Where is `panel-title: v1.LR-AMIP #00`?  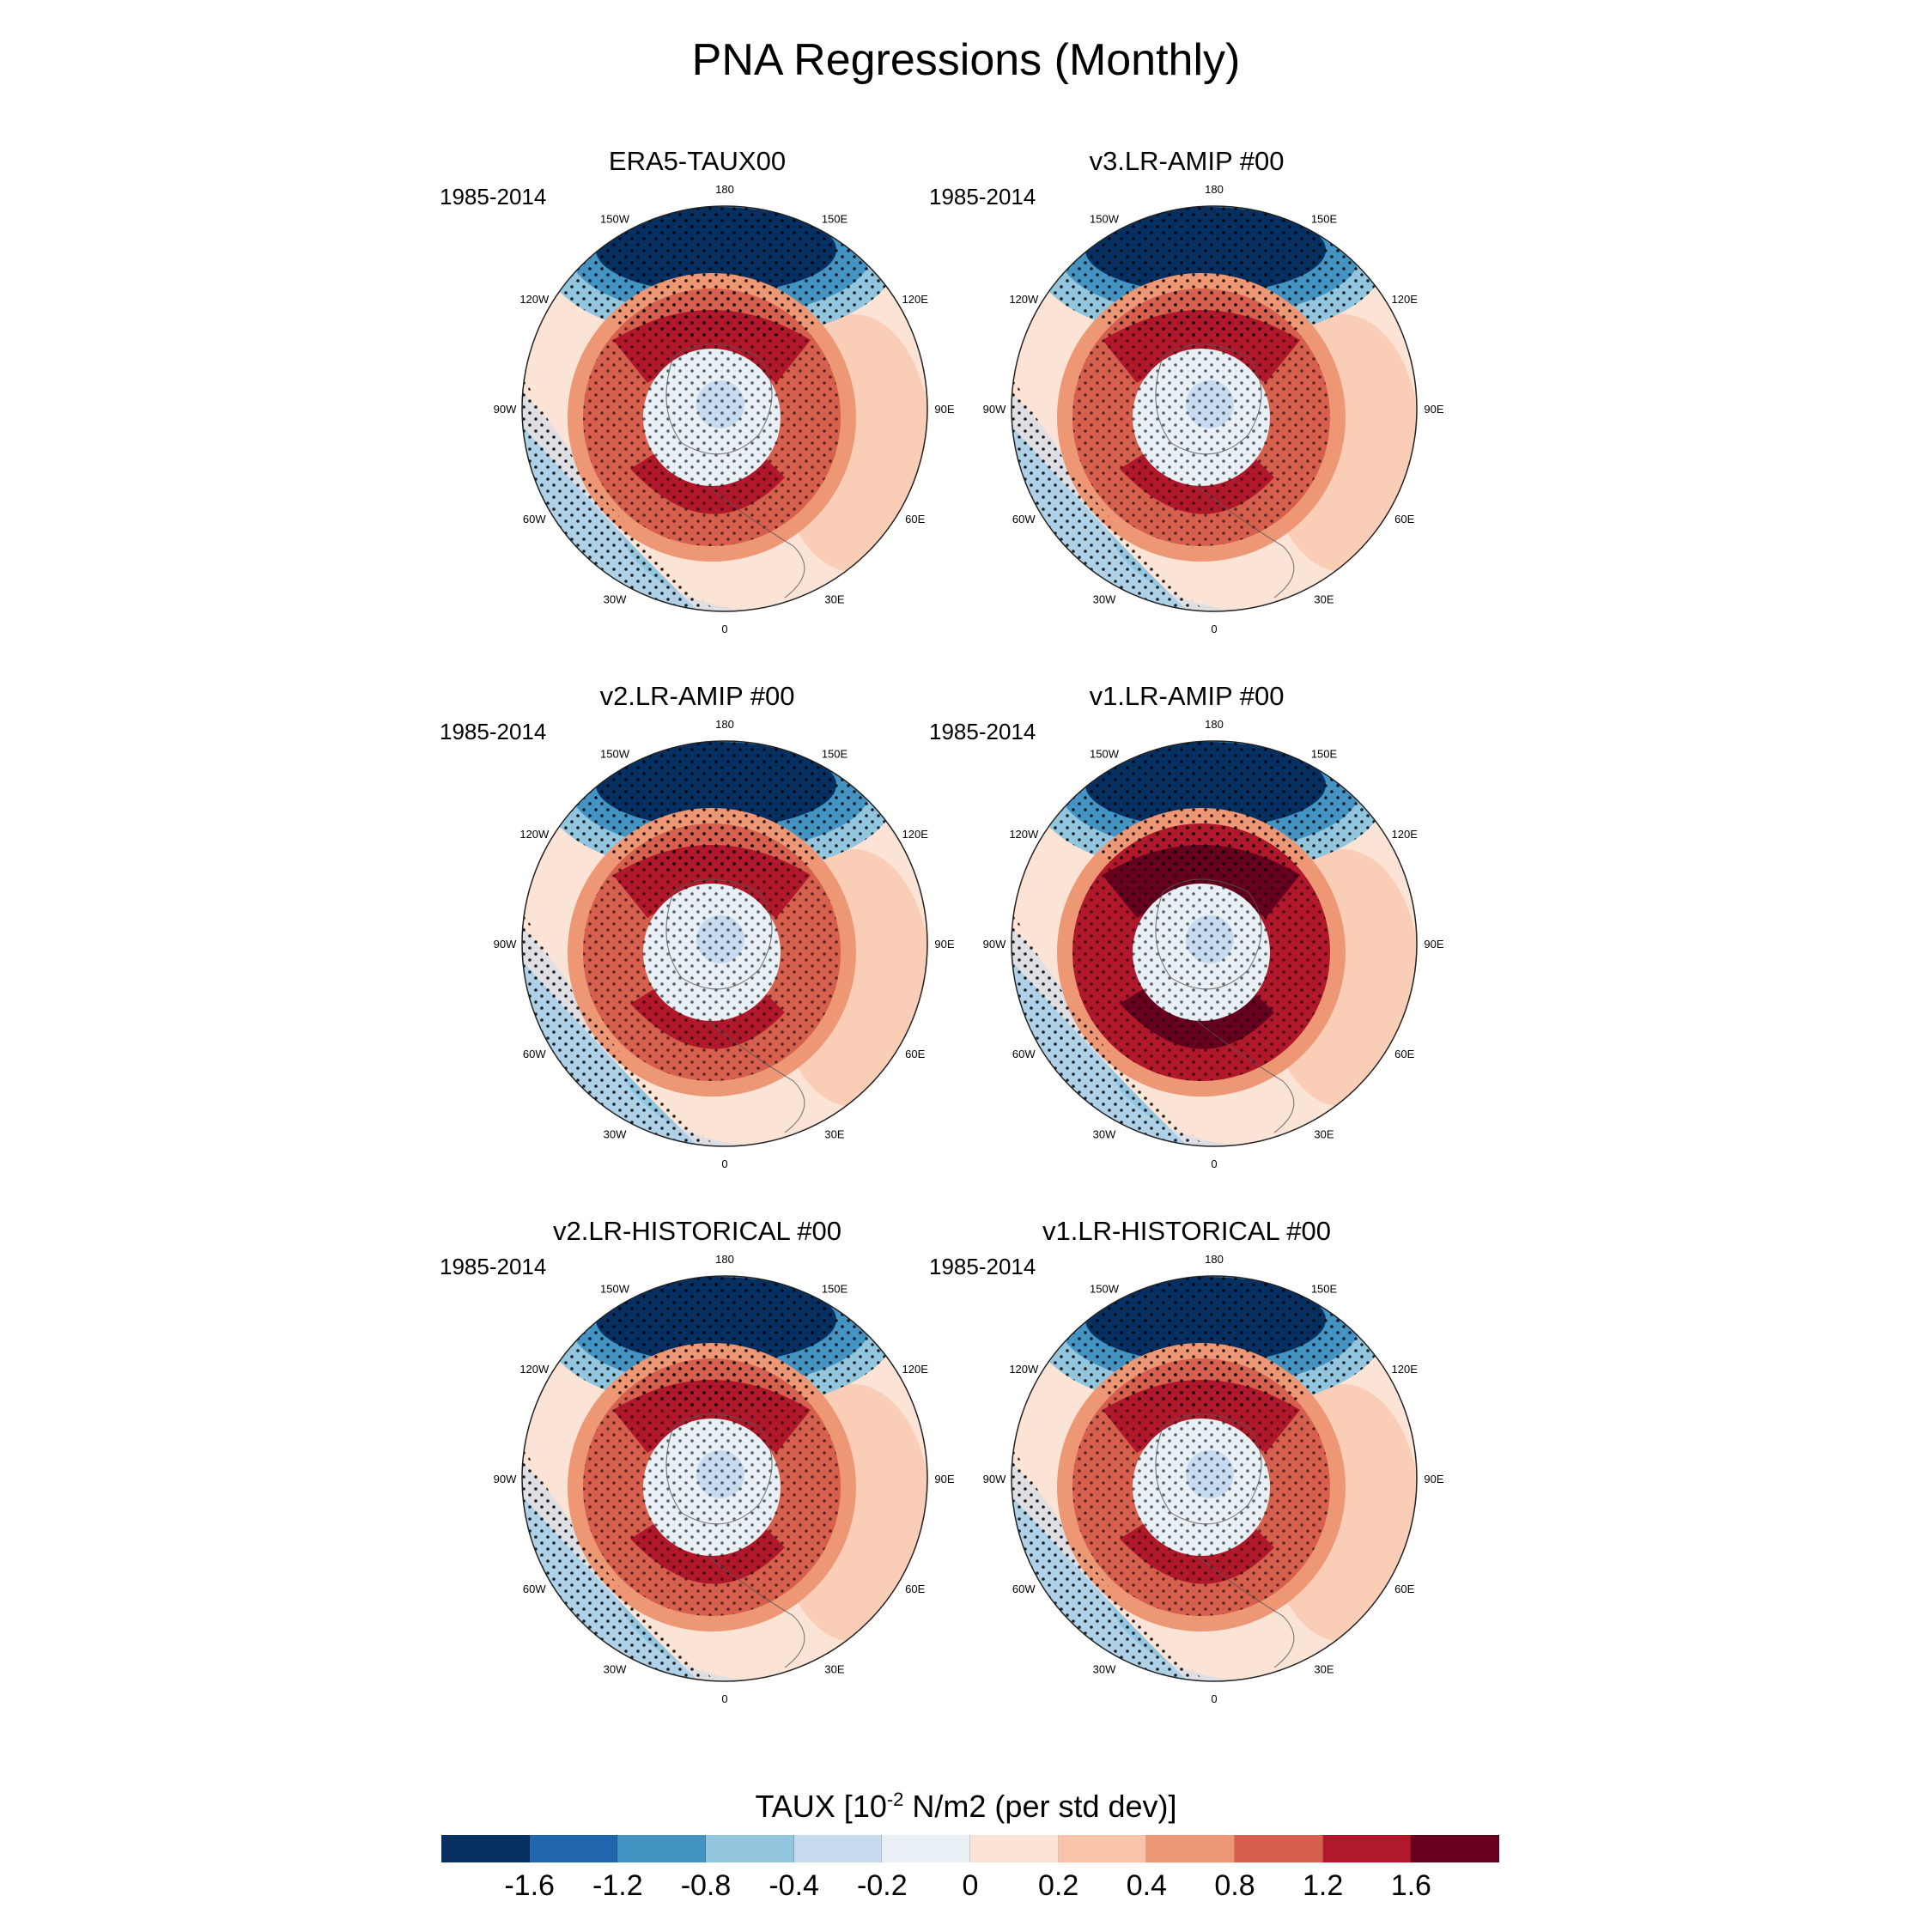
panel-title: v1.LR-AMIP #00 is located at coordinates (1187, 696).